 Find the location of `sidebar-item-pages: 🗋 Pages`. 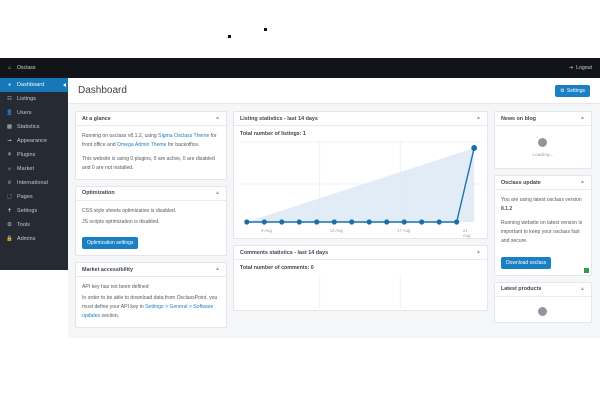

sidebar-item-pages: 🗋 Pages is located at coordinates (34, 197).